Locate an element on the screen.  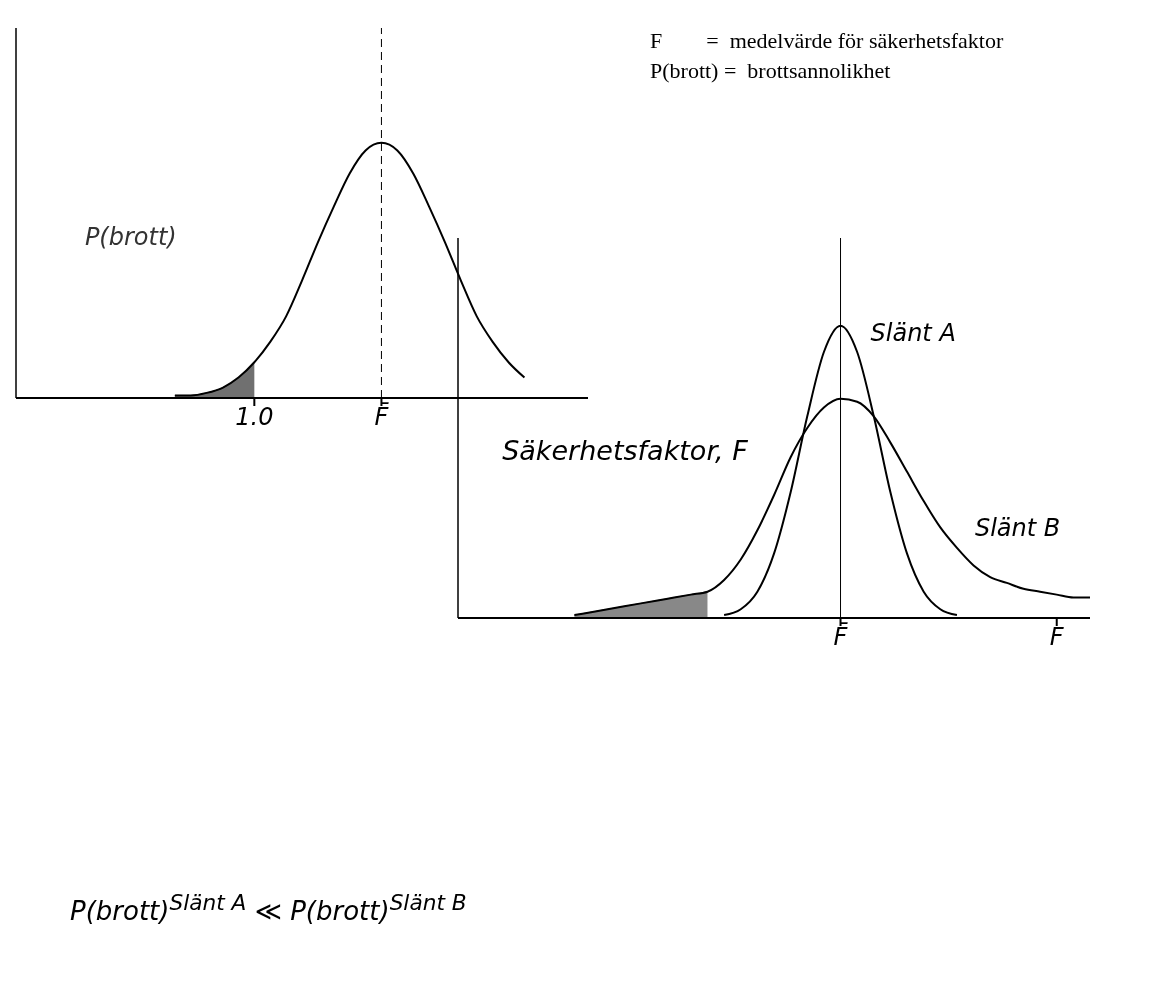
text: F = medelvärde för säkerhetsfaktor is located at coordinates (827, 41).